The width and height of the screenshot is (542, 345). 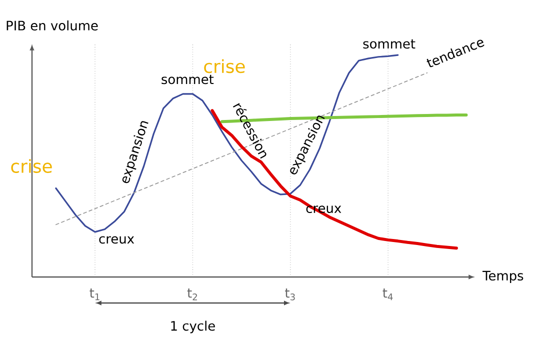 What do you see at coordinates (224, 66) in the screenshot?
I see `annotation: crise` at bounding box center [224, 66].